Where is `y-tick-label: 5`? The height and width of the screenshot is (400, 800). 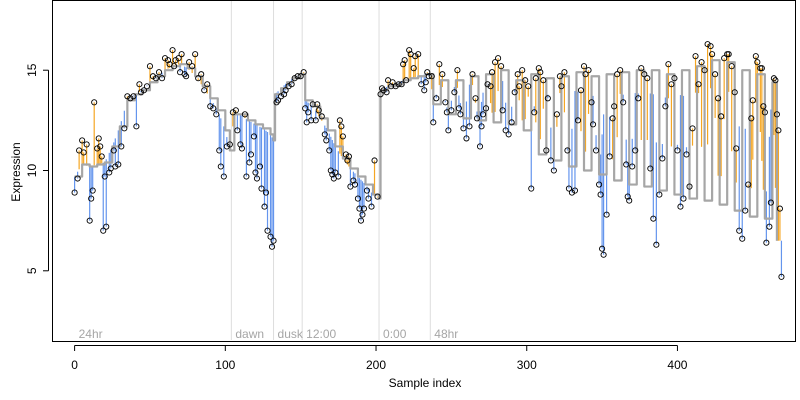 y-tick-label: 5 is located at coordinates (32, 270).